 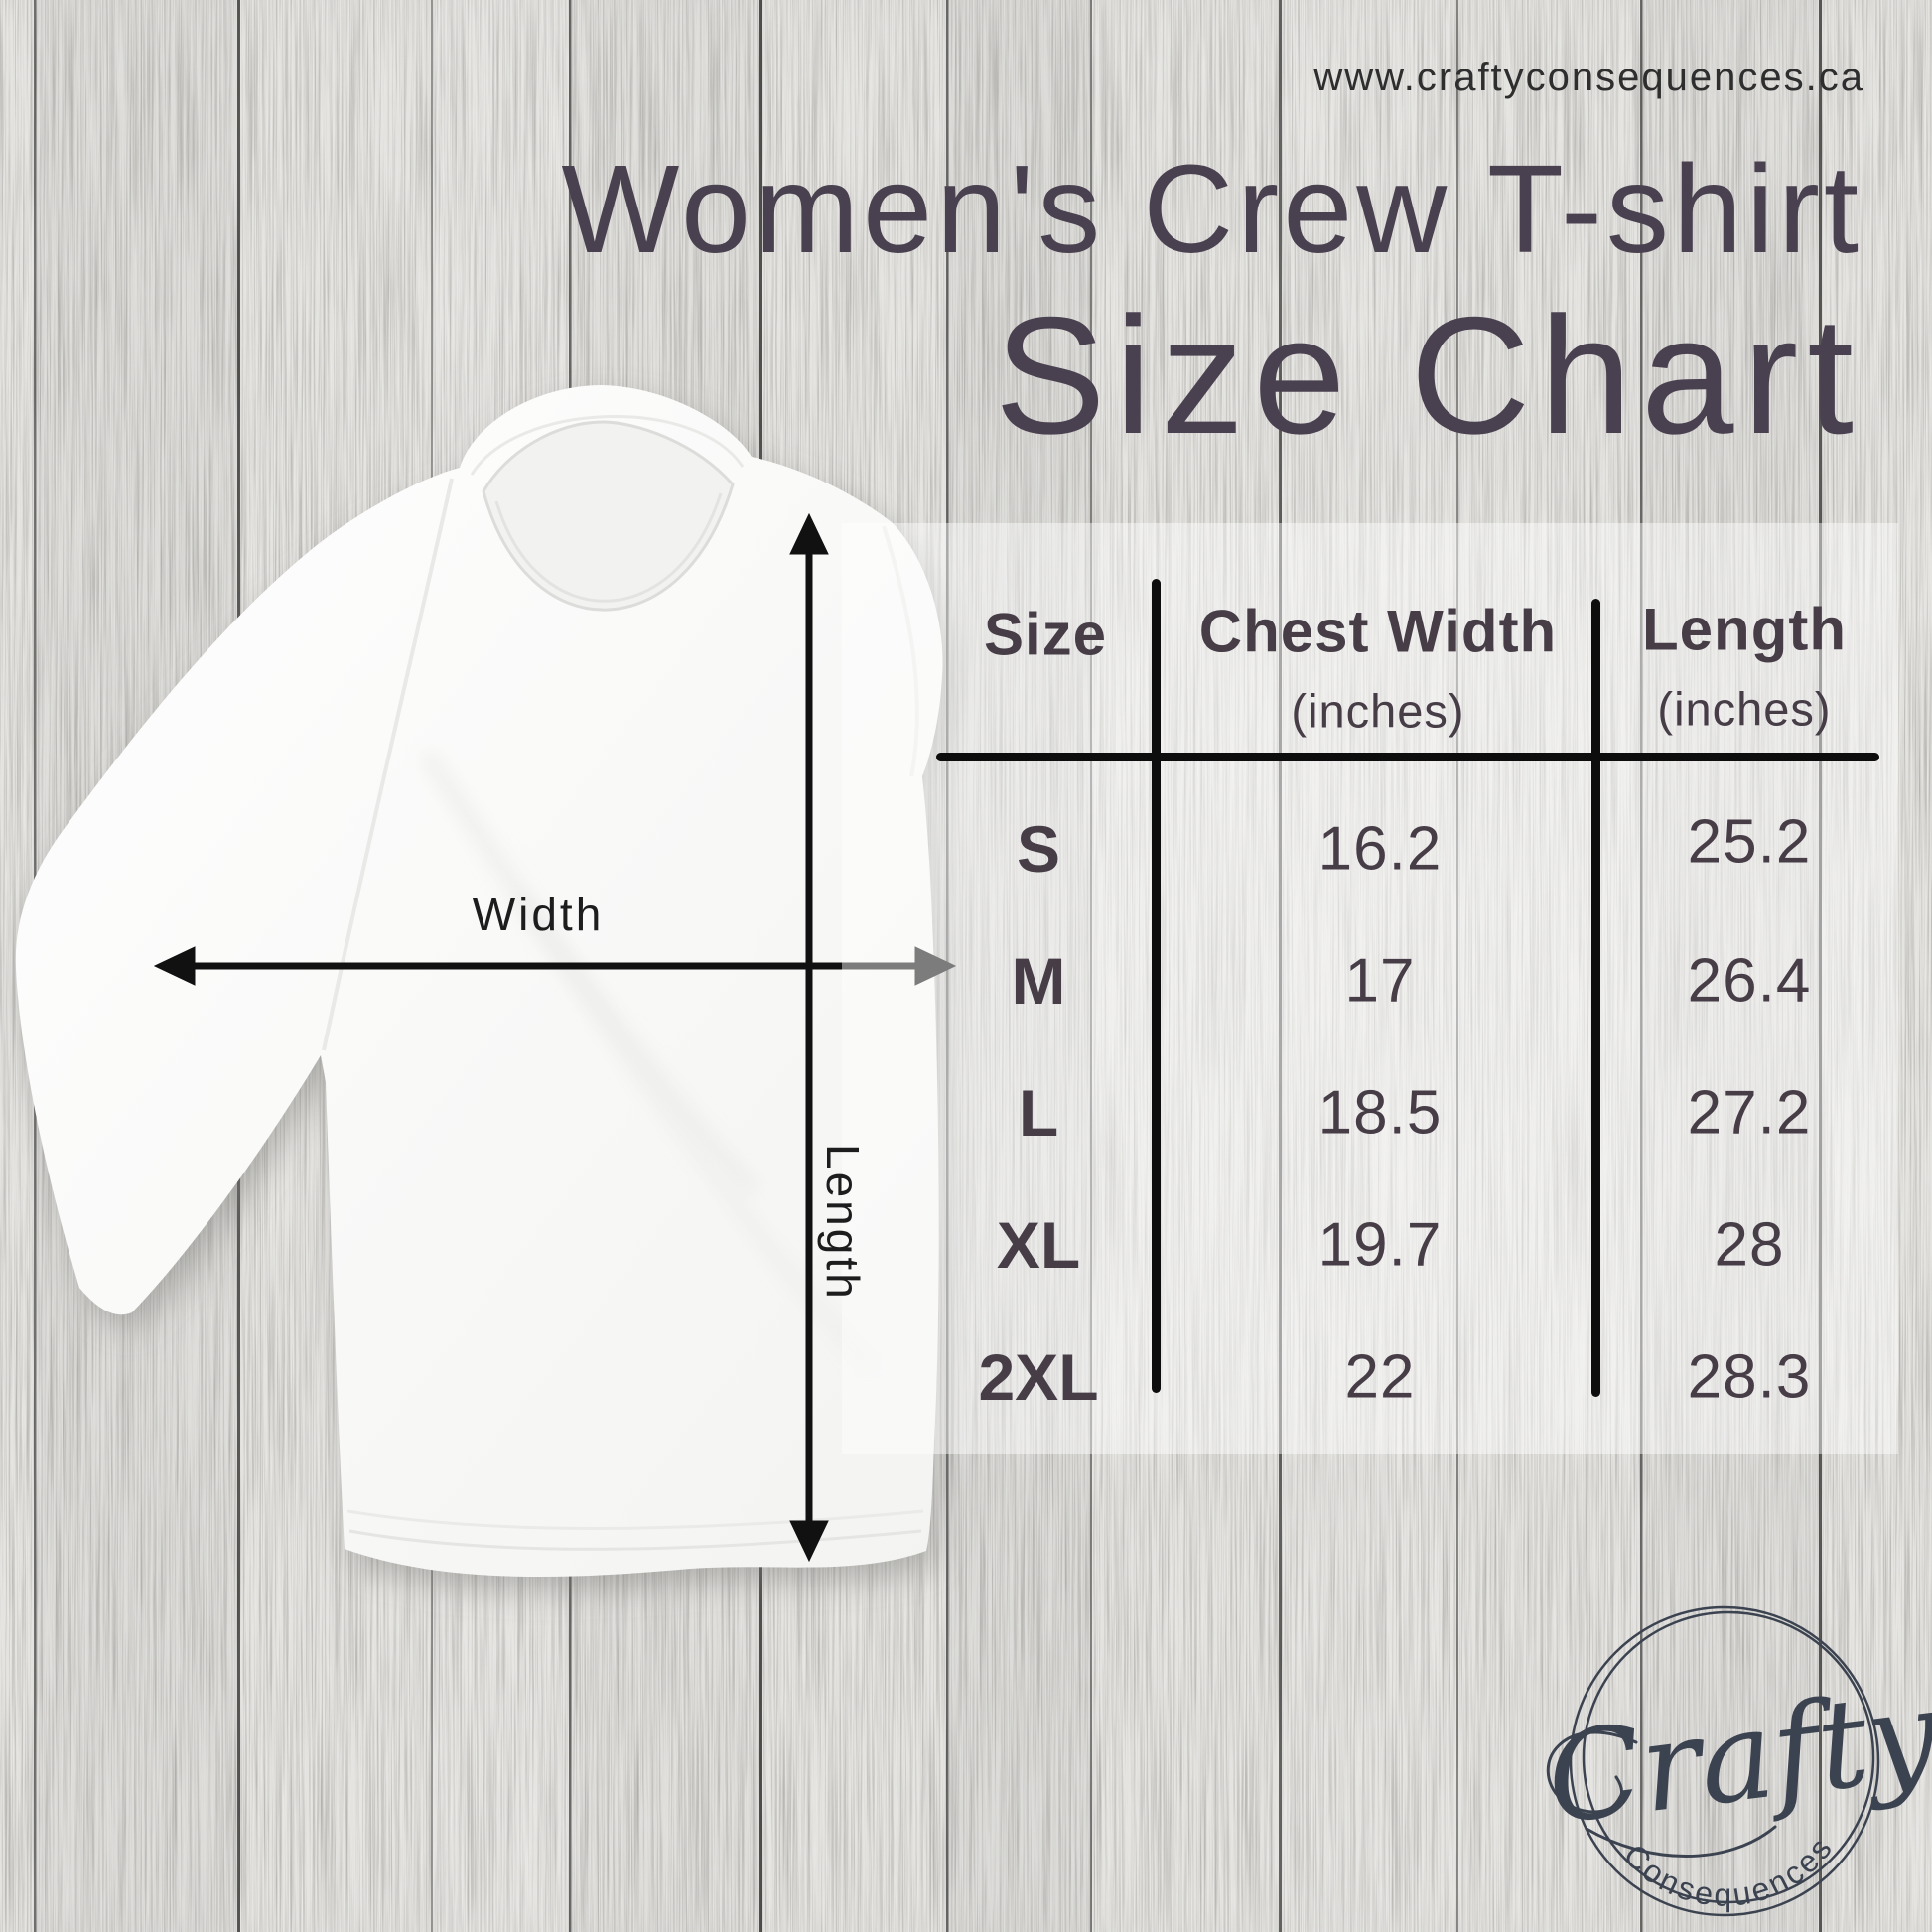 I want to click on cell-xl-chest: 19.7, so click(x=1380, y=1245).